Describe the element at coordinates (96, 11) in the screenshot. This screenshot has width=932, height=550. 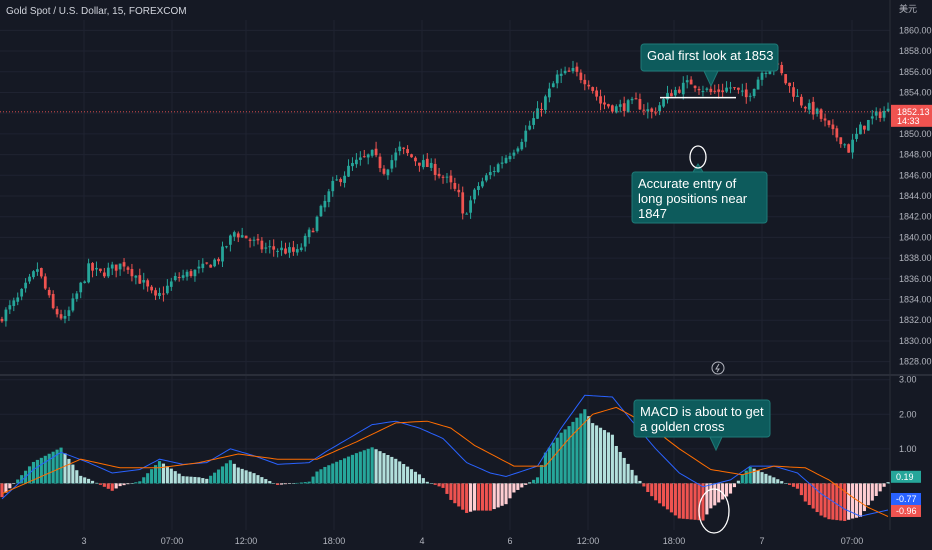
I see `symbol-title: Gold Spot / U.S. Dollar, 15, FOREXCOM` at that location.